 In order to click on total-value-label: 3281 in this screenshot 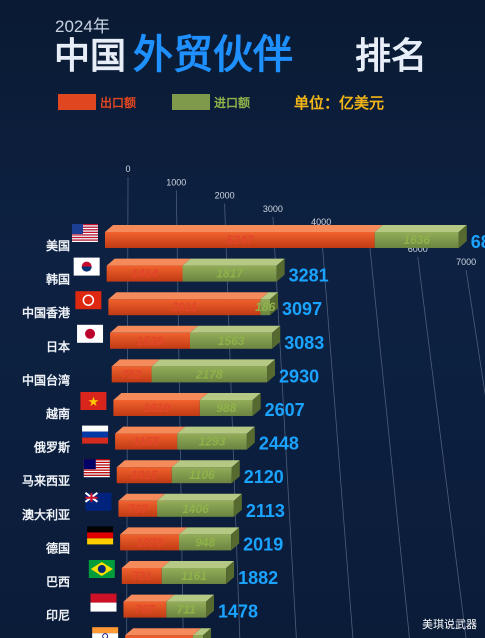, I will do `click(309, 276)`.